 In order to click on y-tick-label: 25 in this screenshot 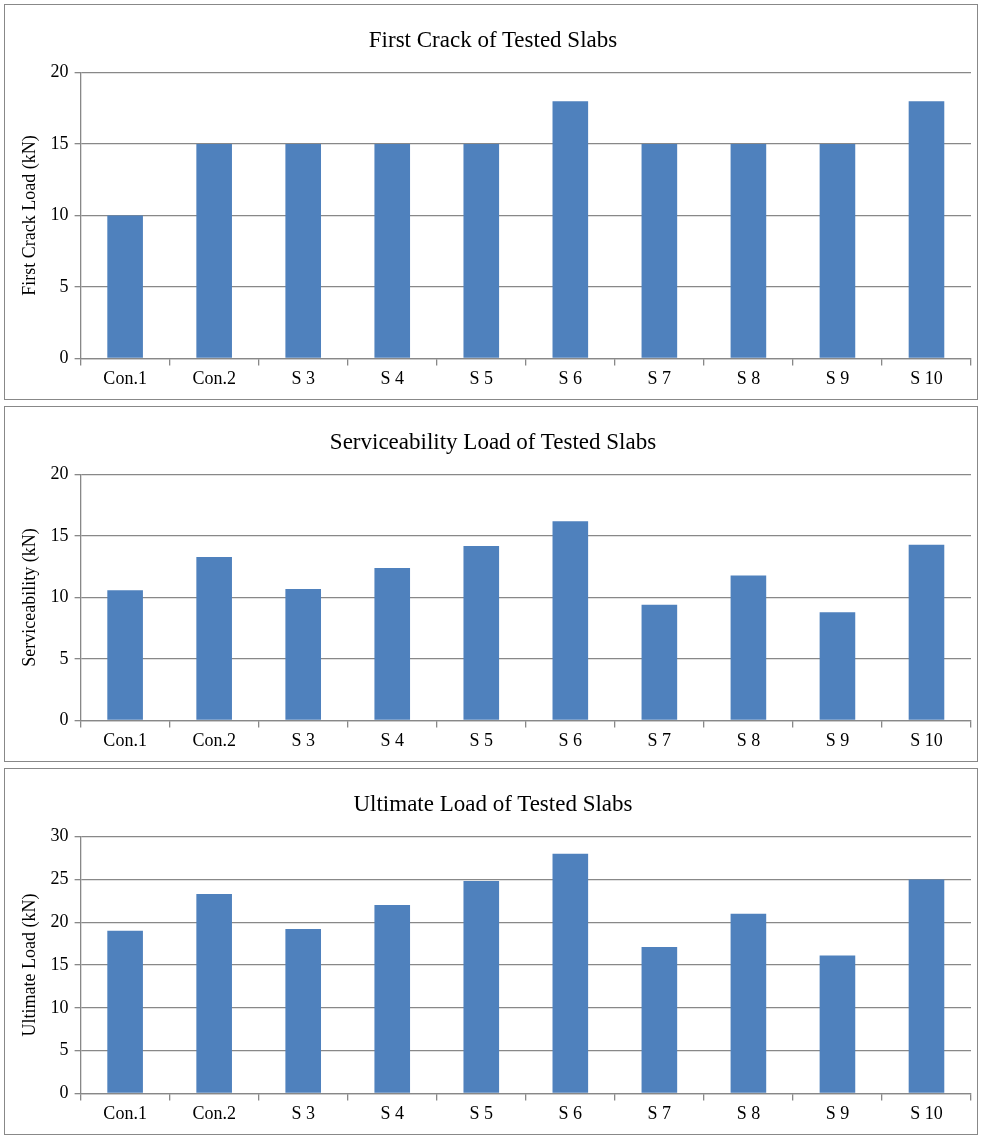, I will do `click(59, 878)`.